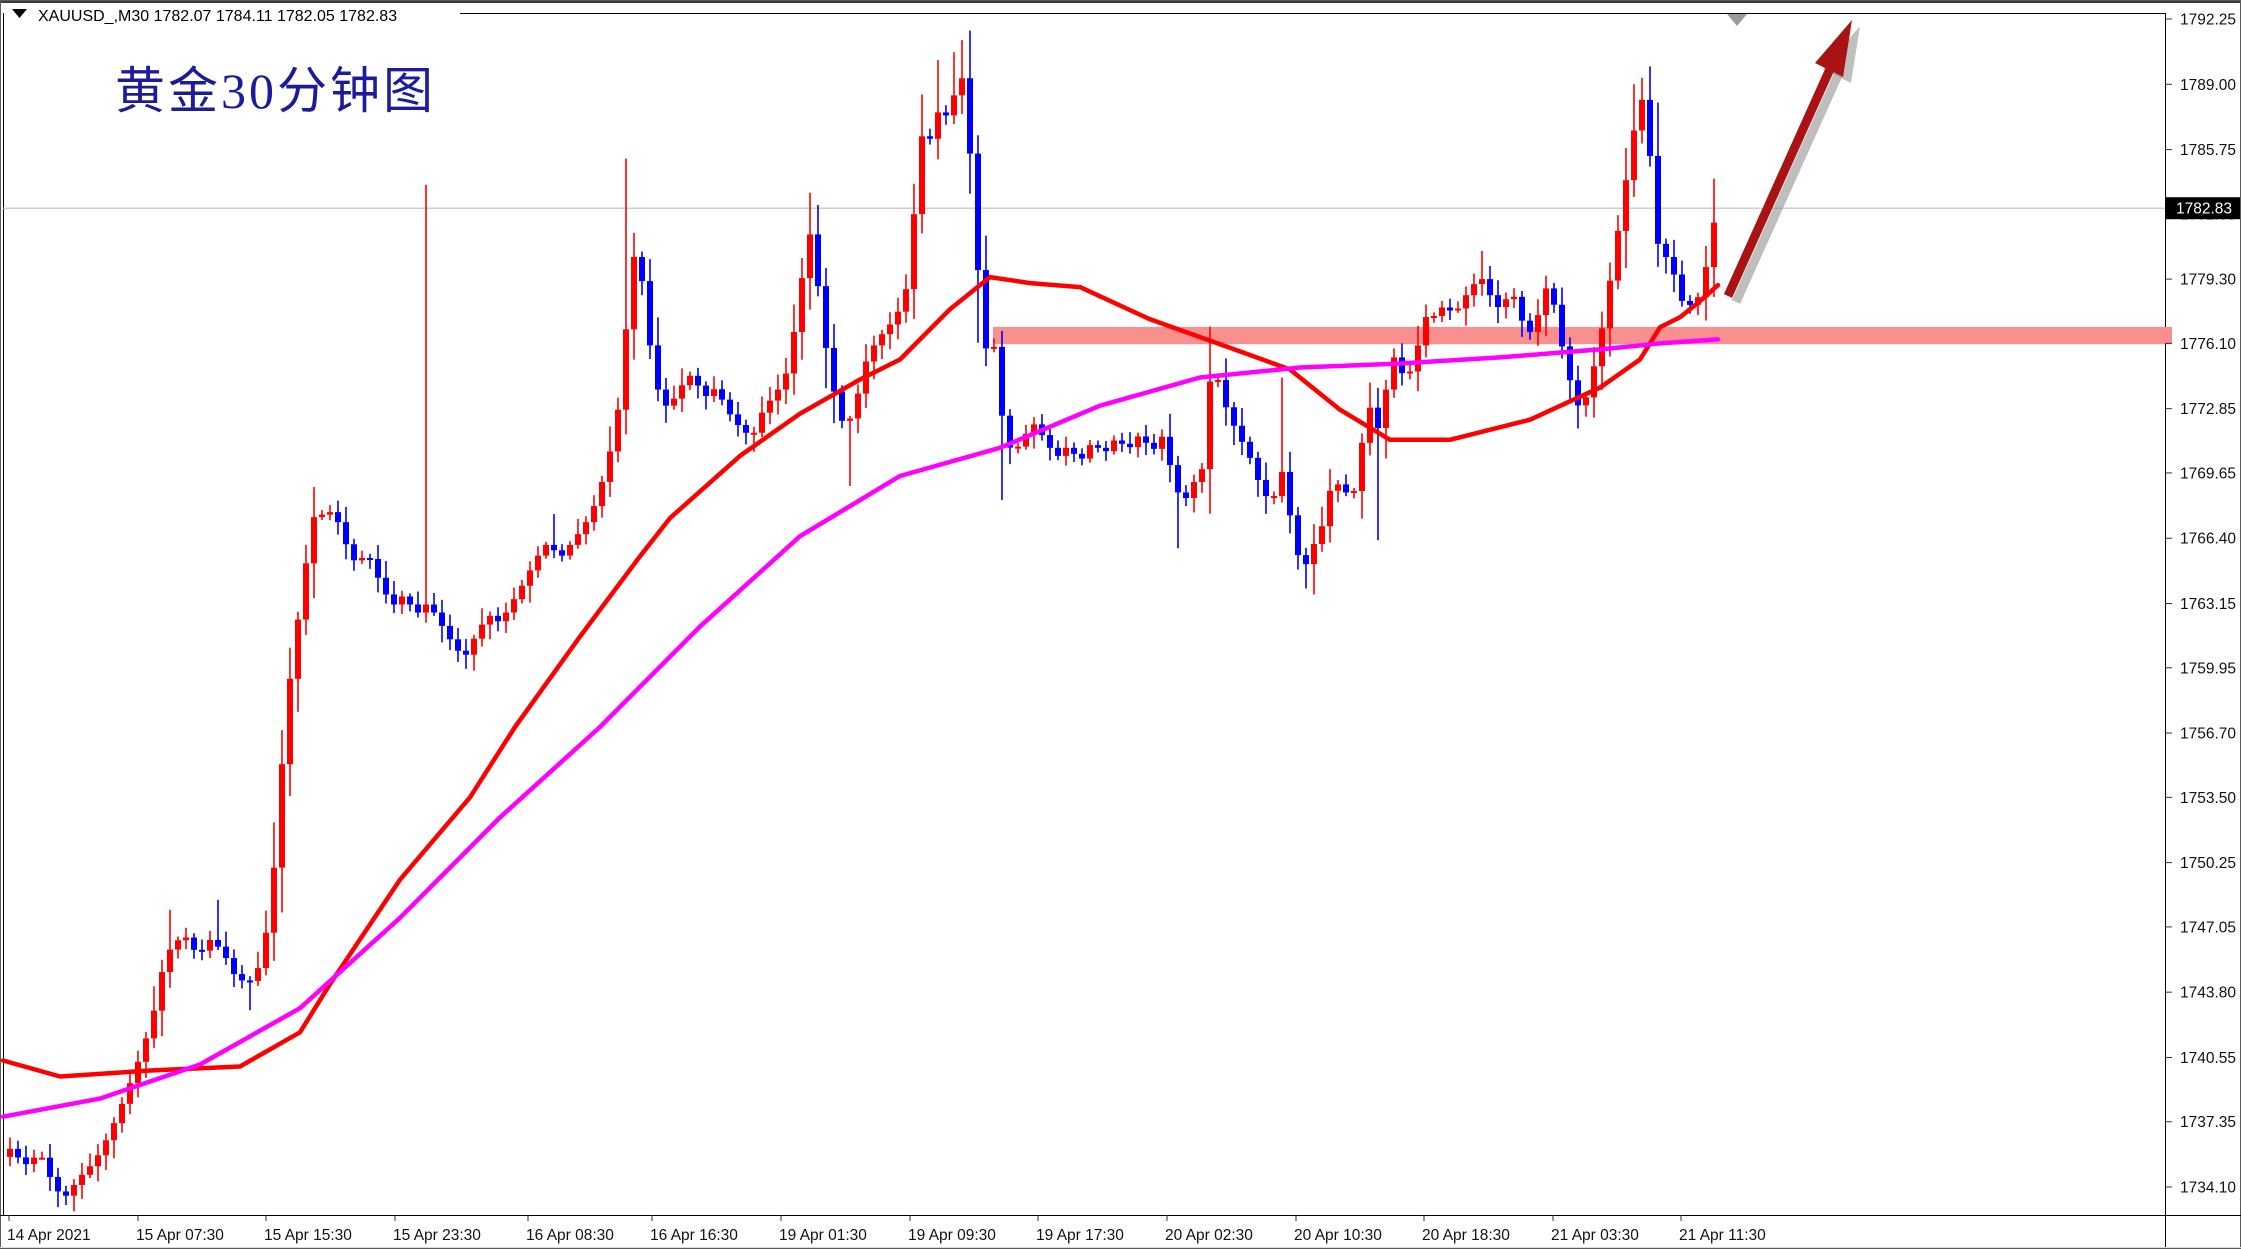  Describe the element at coordinates (308, 1235) in the screenshot. I see `time-tick-label: 15 Apr 15:30` at that location.